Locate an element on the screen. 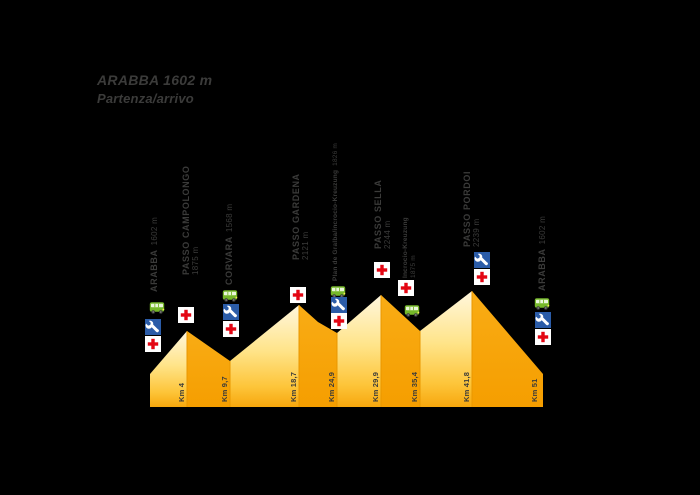 This screenshot has width=700, height=495. location-label-plan-de-gralba: Plan de Gralba/incrocio-Kreuzung 1826 m is located at coordinates (334, 212).